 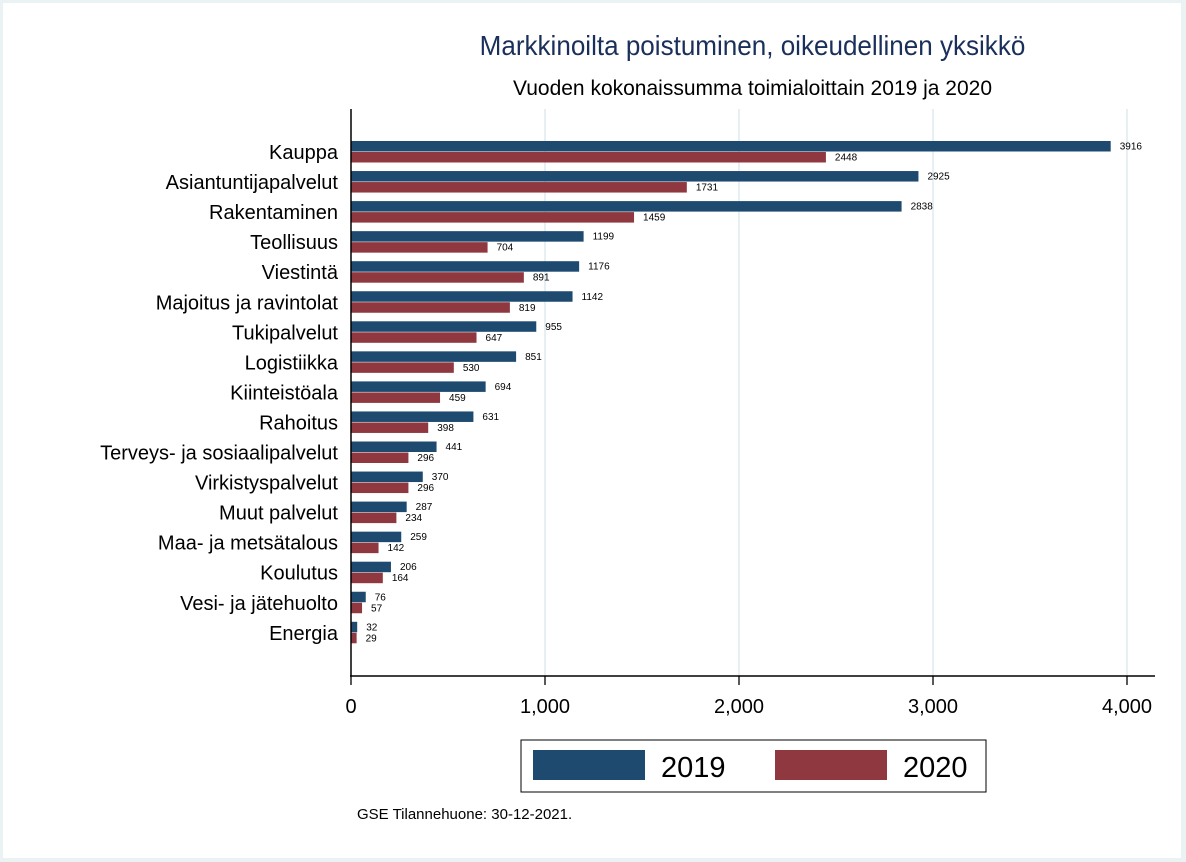 I want to click on category-label: Terveys- ja sosiaalipalvelut, so click(x=219, y=454).